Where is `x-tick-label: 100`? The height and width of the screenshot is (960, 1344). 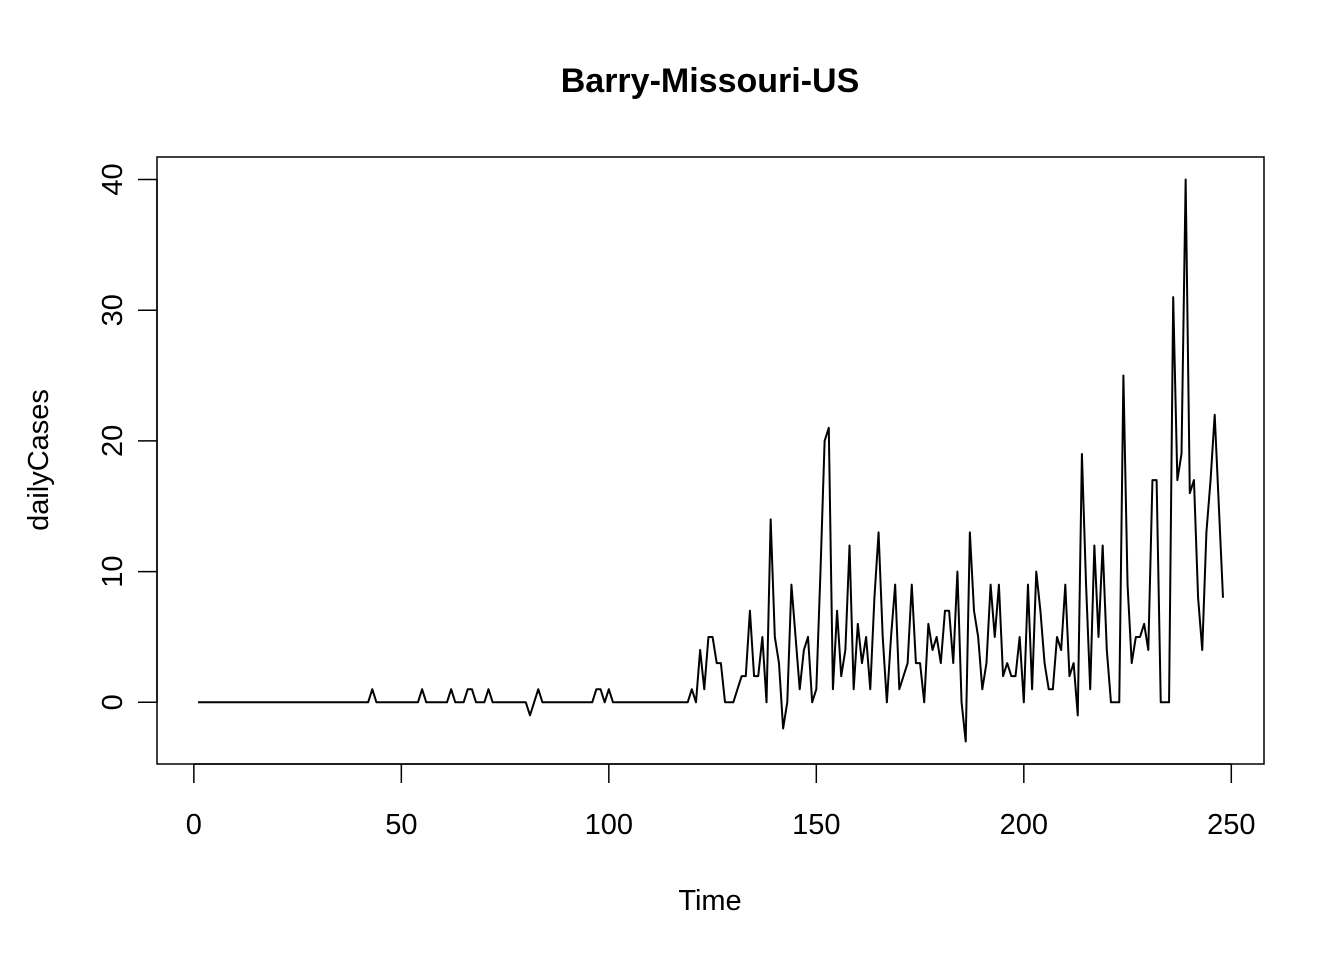
x-tick-label: 100 is located at coordinates (609, 825).